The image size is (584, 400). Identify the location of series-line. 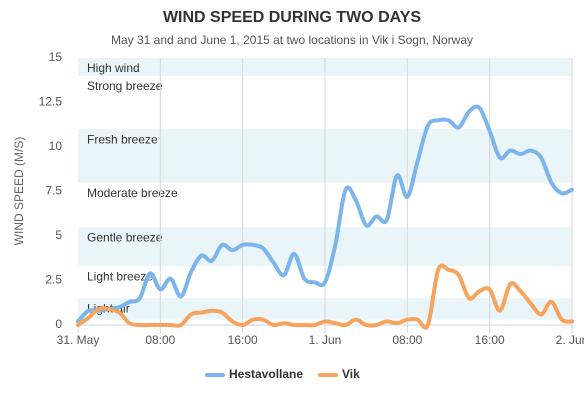
(325, 296).